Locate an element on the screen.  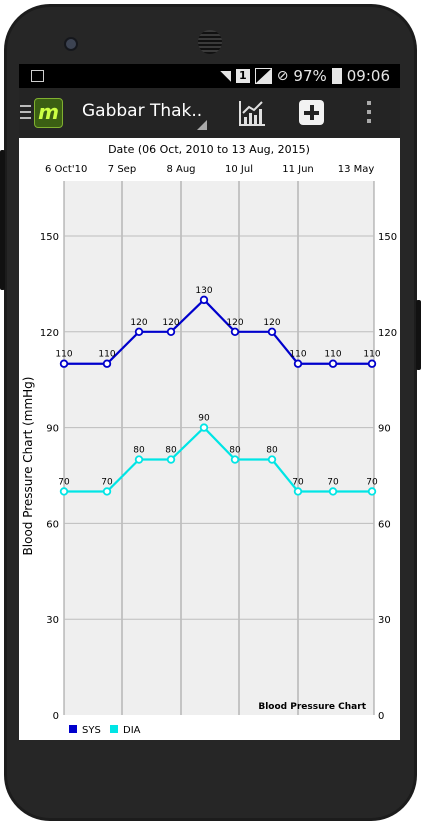
legend-swatch-dia is located at coordinates (114, 729).